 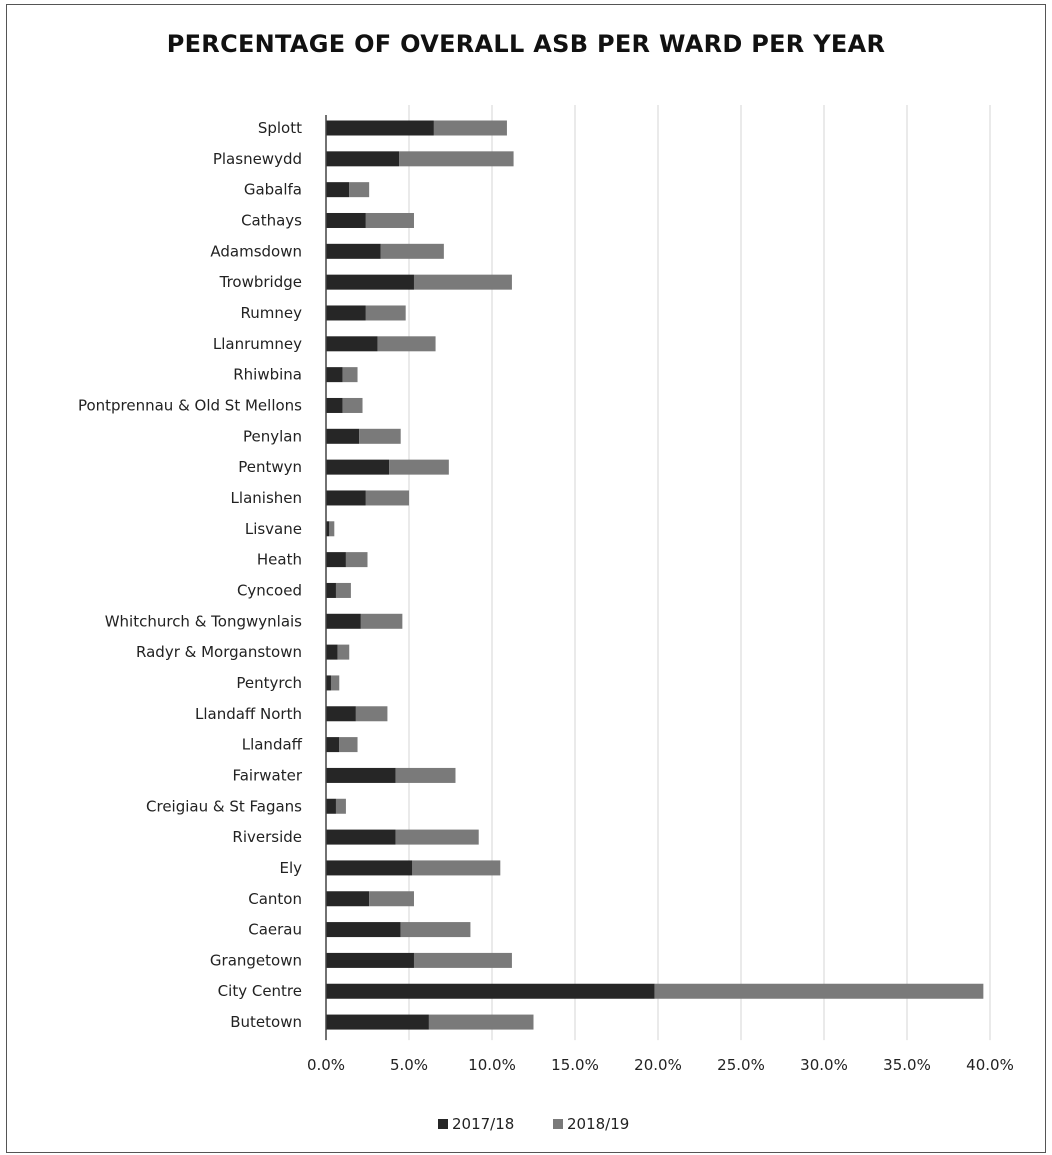 I want to click on category-label: Creigiau & St Fagans, so click(x=224, y=806).